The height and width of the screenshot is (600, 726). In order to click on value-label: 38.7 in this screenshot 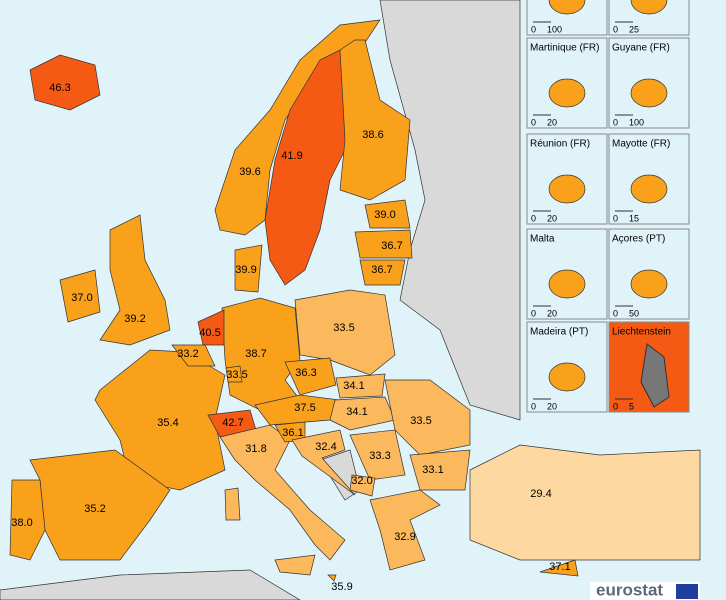, I will do `click(255, 354)`.